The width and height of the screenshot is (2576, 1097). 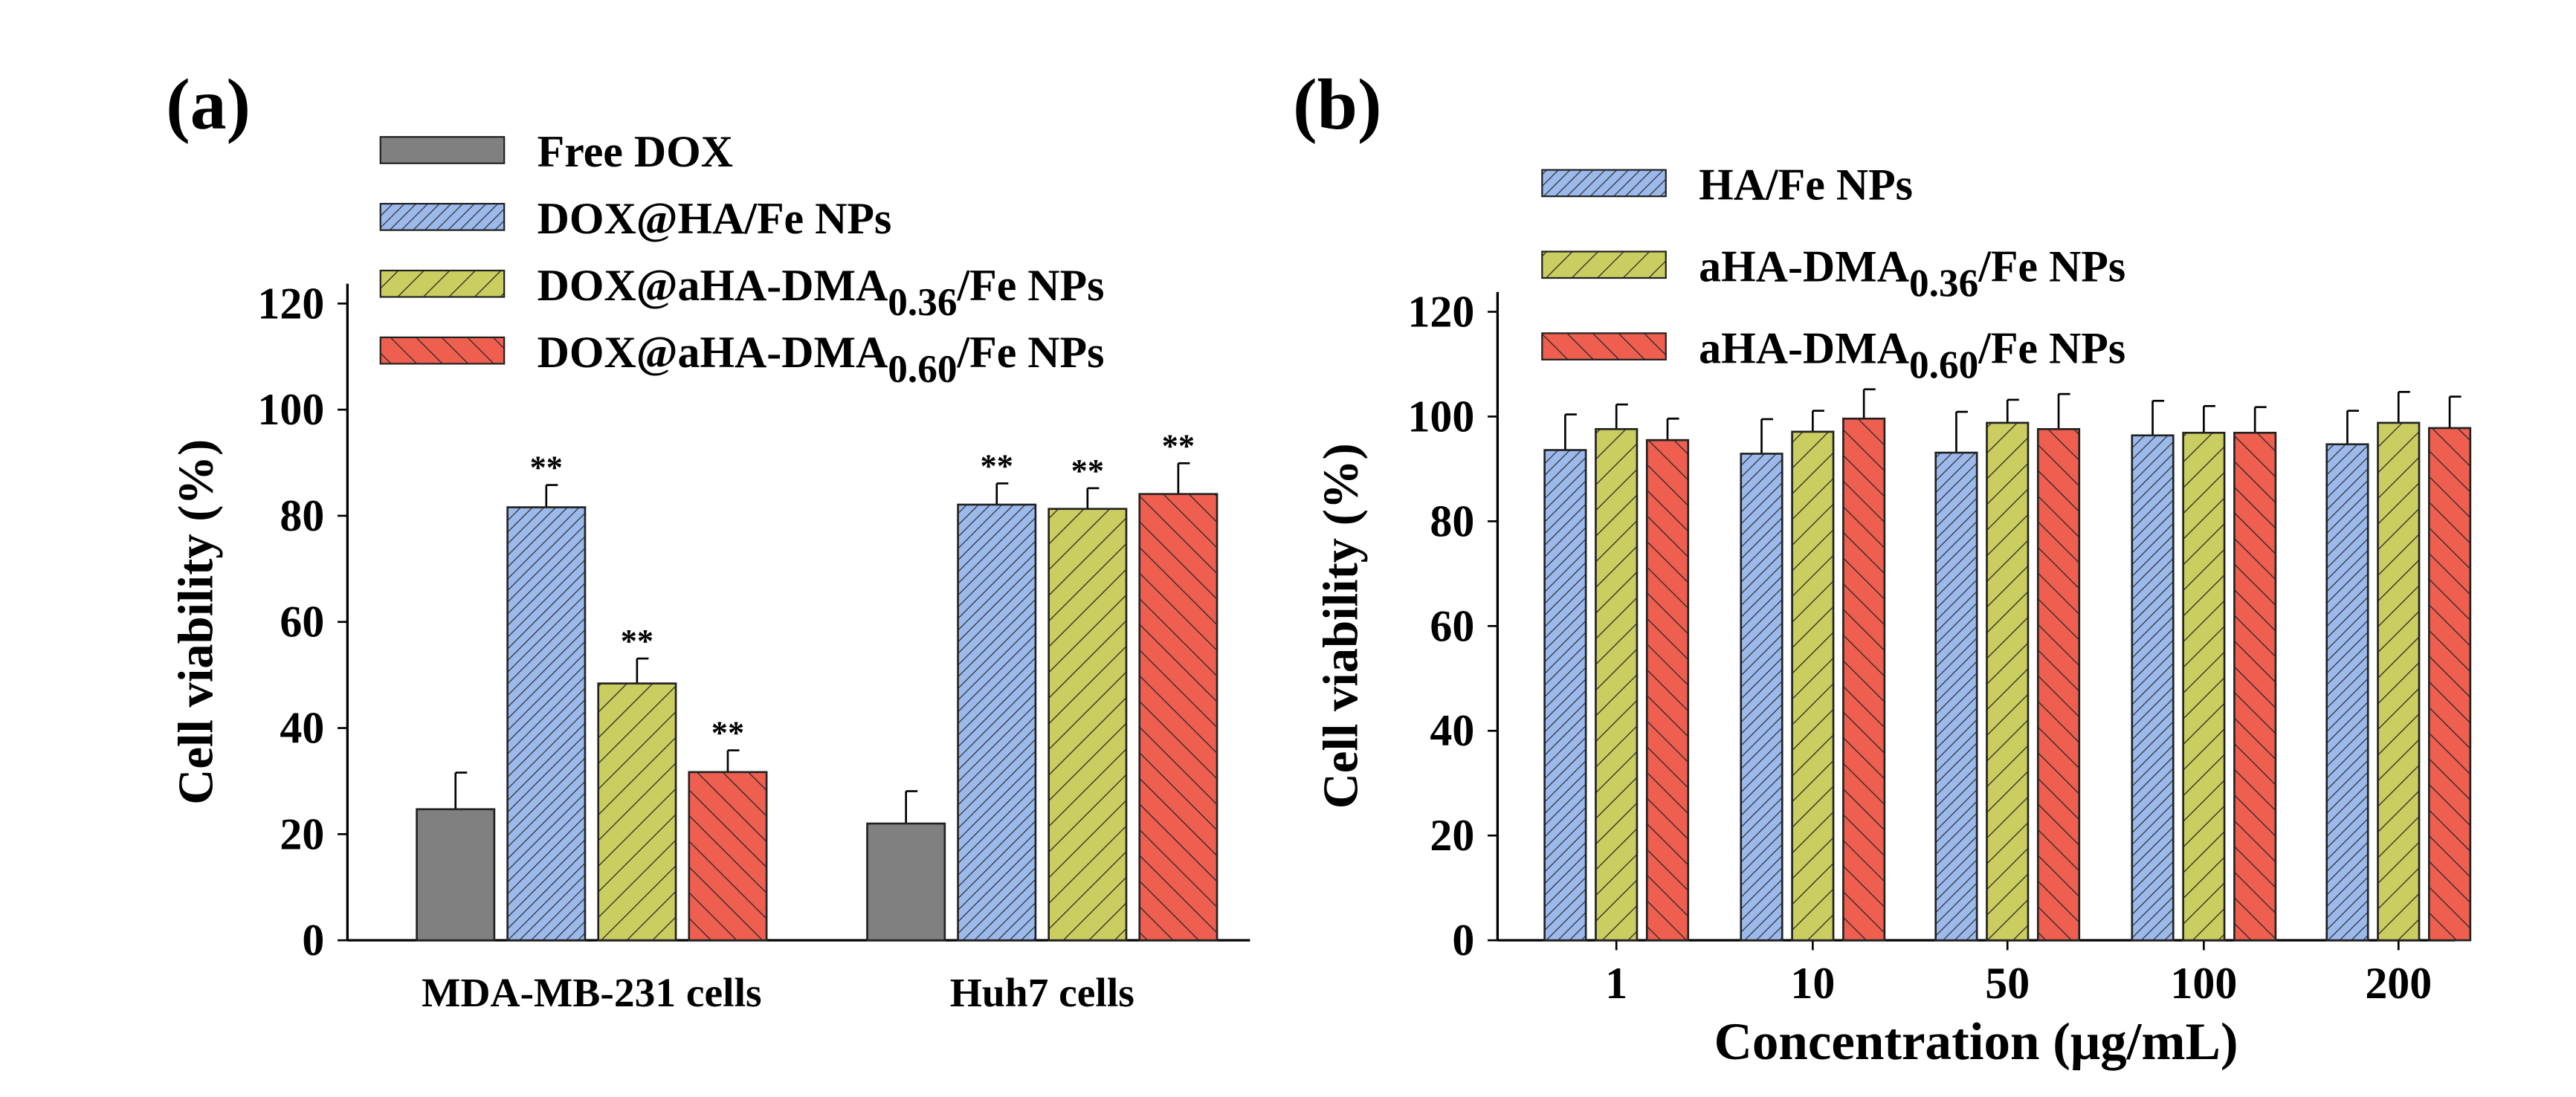 What do you see at coordinates (635, 151) in the screenshot?
I see `legend-label: Free DOX` at bounding box center [635, 151].